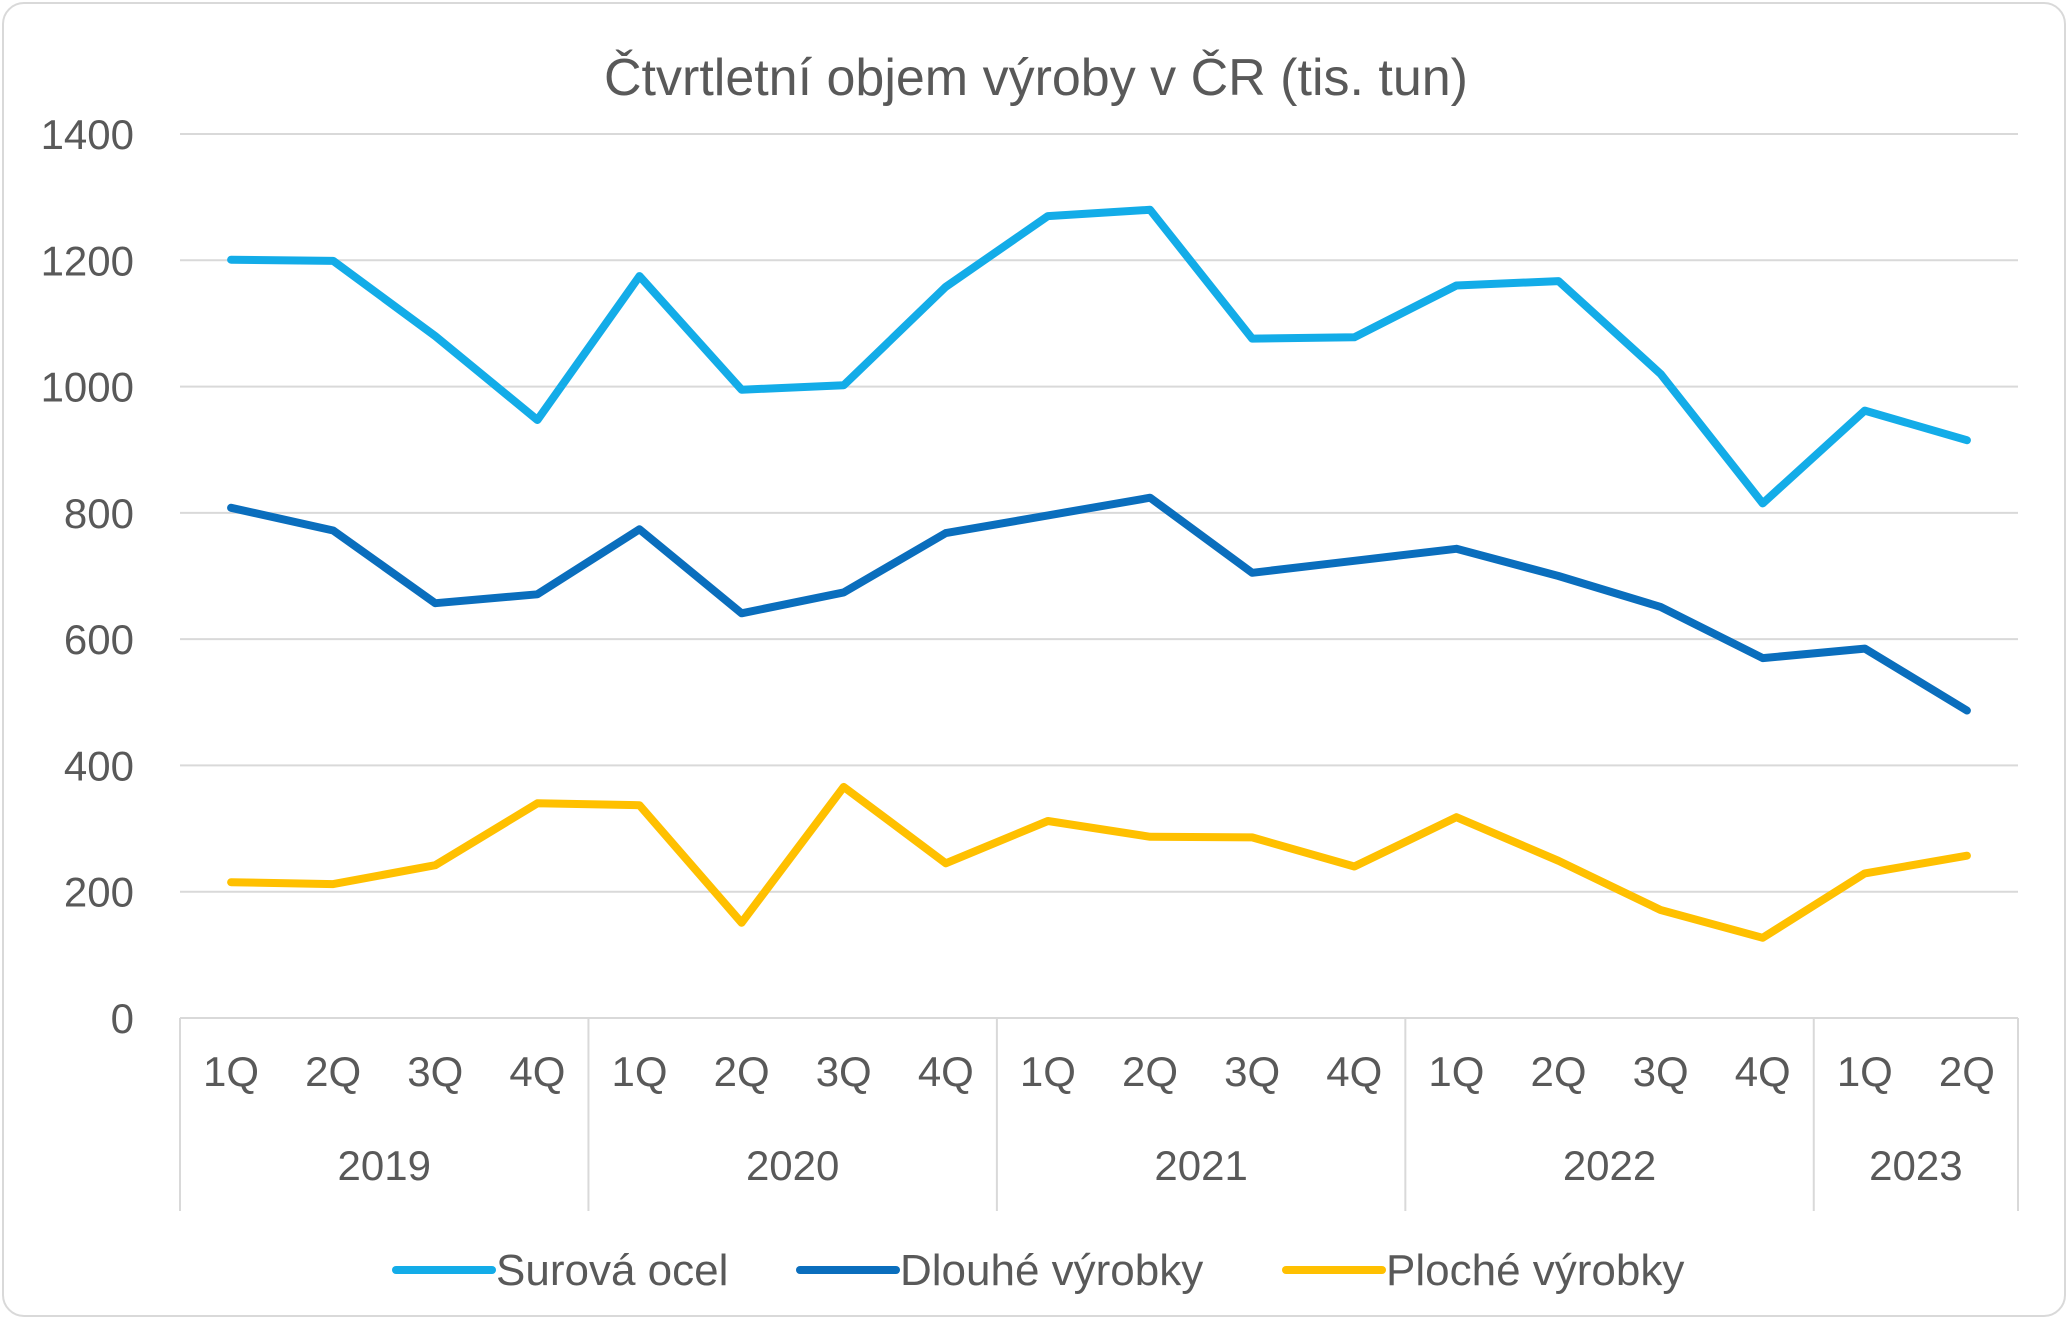 The height and width of the screenshot is (1320, 2068). What do you see at coordinates (1200, 1165) in the screenshot?
I see `year-label-2021: 2021` at bounding box center [1200, 1165].